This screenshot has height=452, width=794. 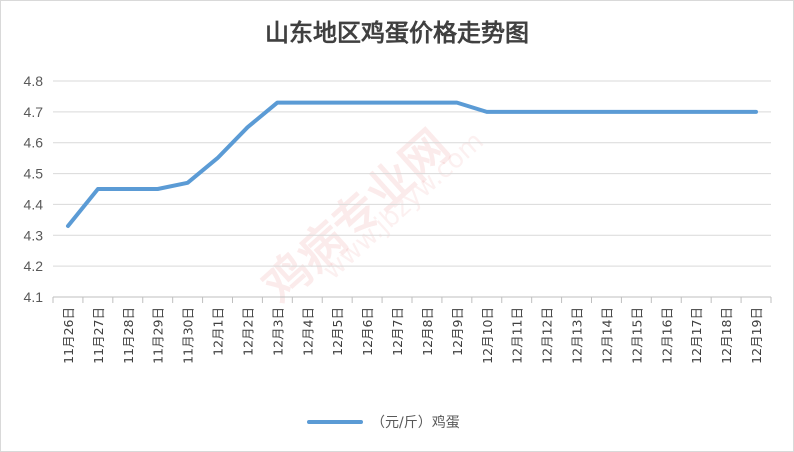 What do you see at coordinates (34, 266) in the screenshot?
I see `y-tick-label: 4.2` at bounding box center [34, 266].